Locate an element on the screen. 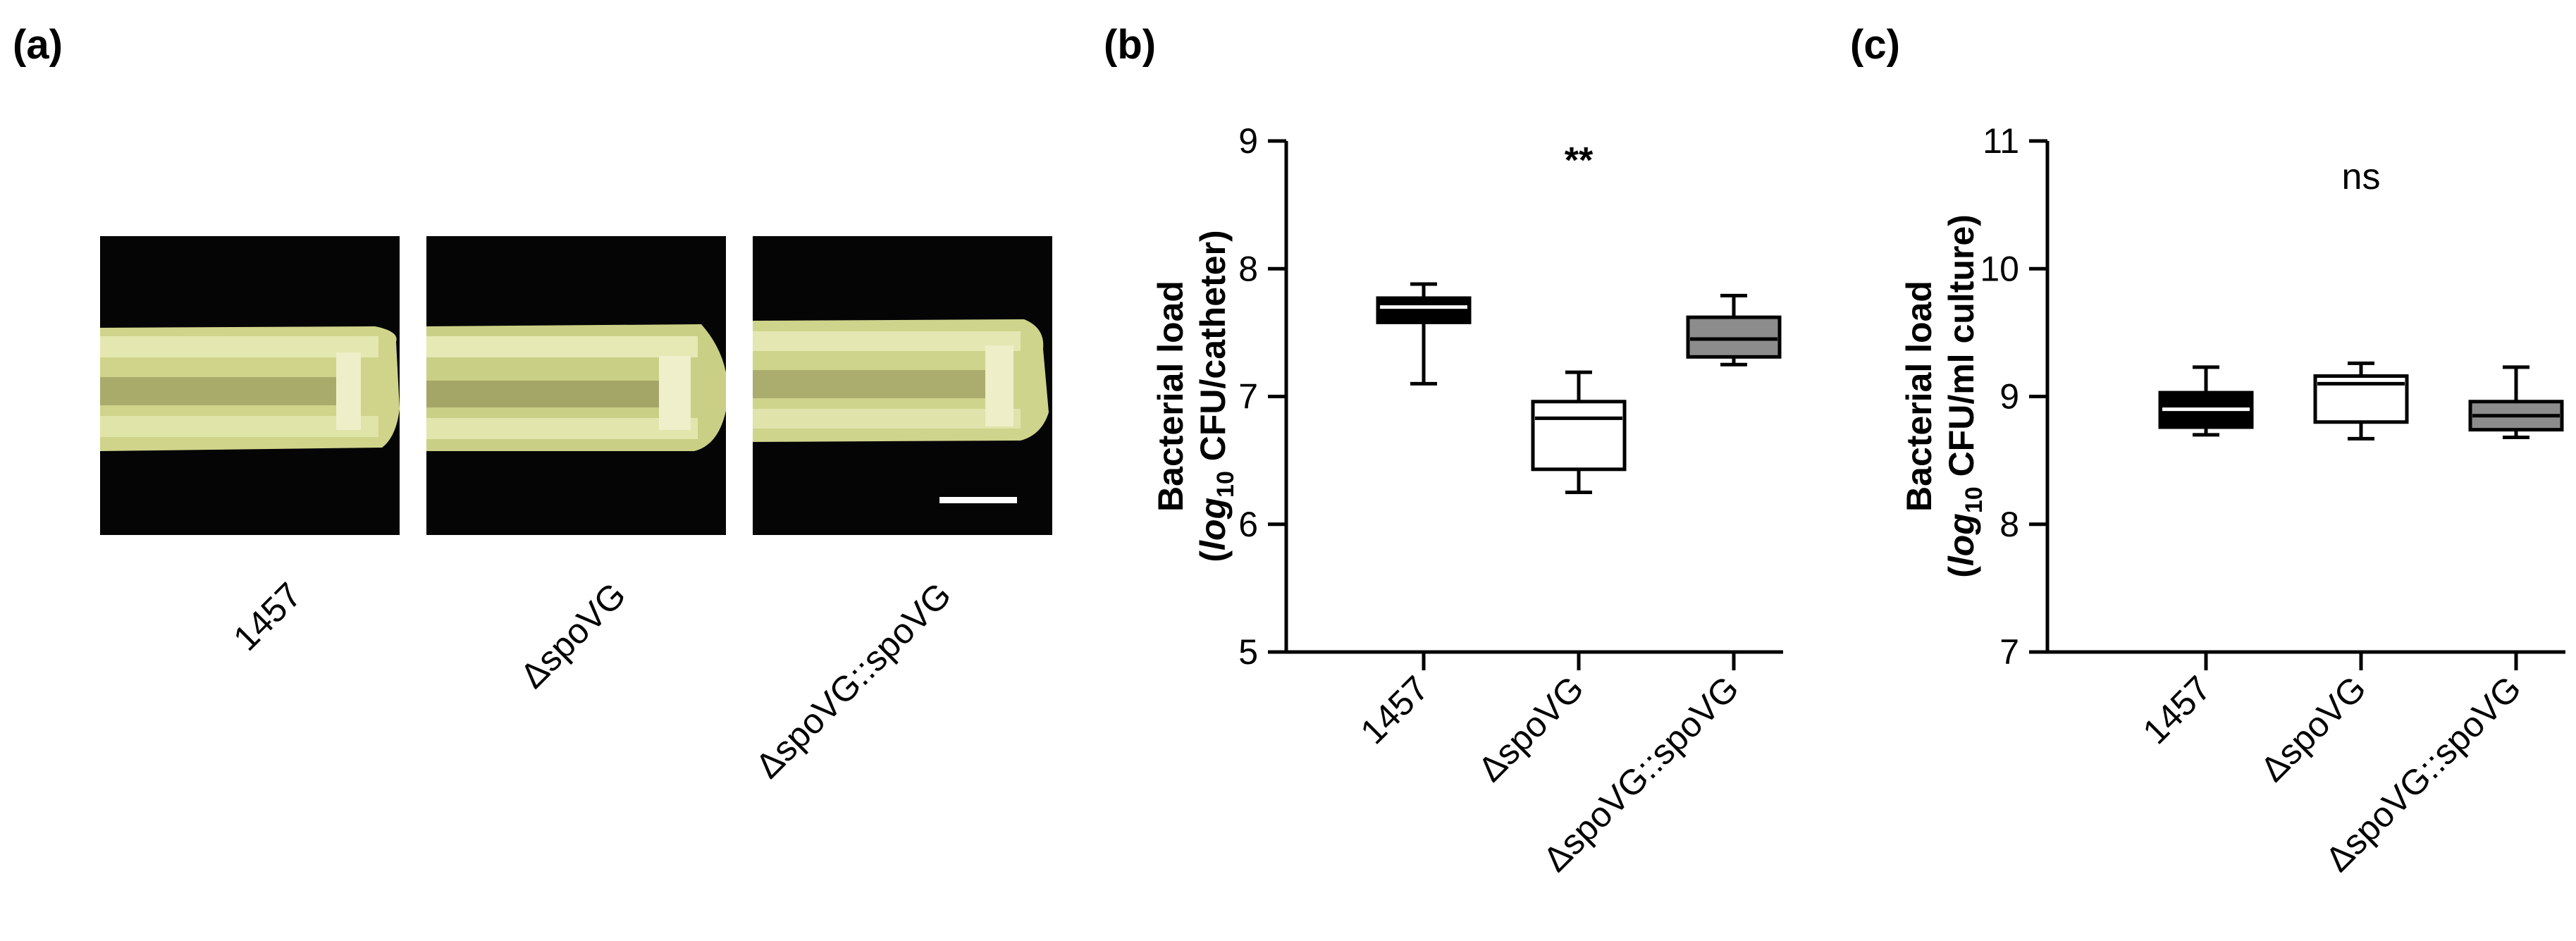 This screenshot has height=941, width=2576. catheter-photo-delta is located at coordinates (576, 385).